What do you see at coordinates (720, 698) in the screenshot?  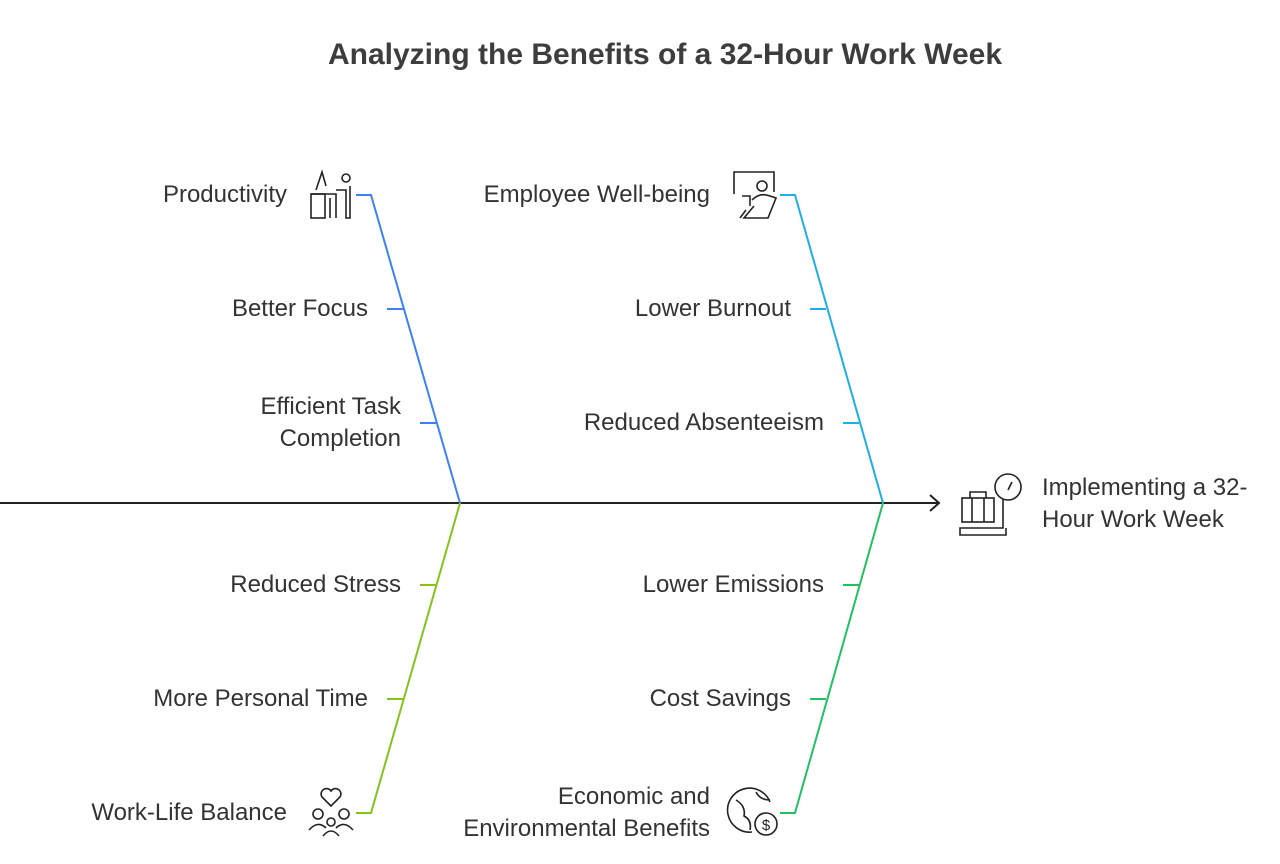 I see `cause-cost-savings: Cost Savings` at bounding box center [720, 698].